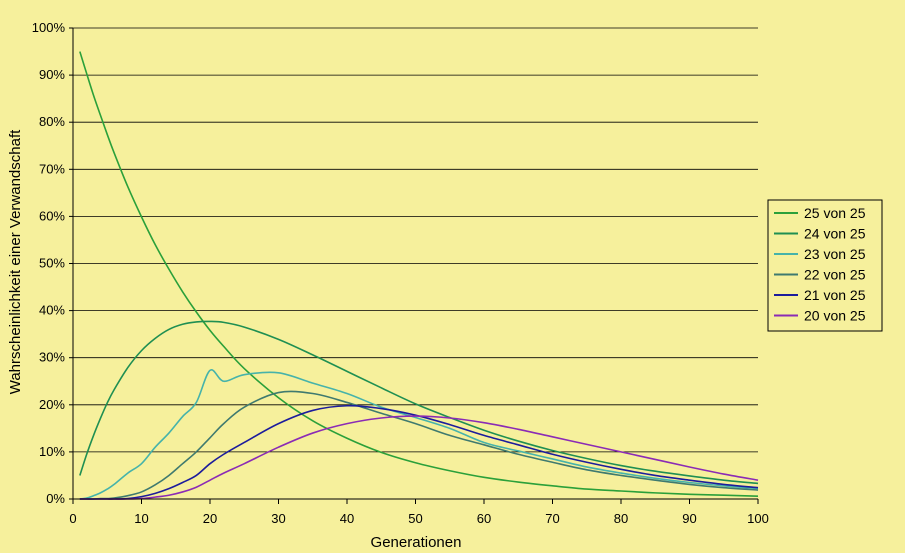 This screenshot has width=905, height=553. I want to click on x-tick-label: 50, so click(415, 518).